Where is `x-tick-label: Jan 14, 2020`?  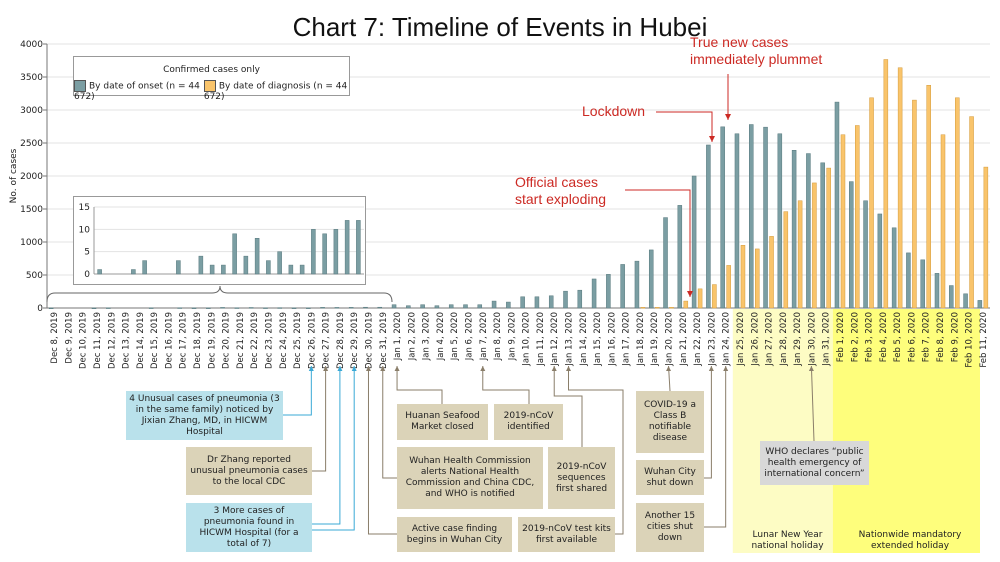 x-tick-label: Jan 14, 2020 is located at coordinates (584, 339).